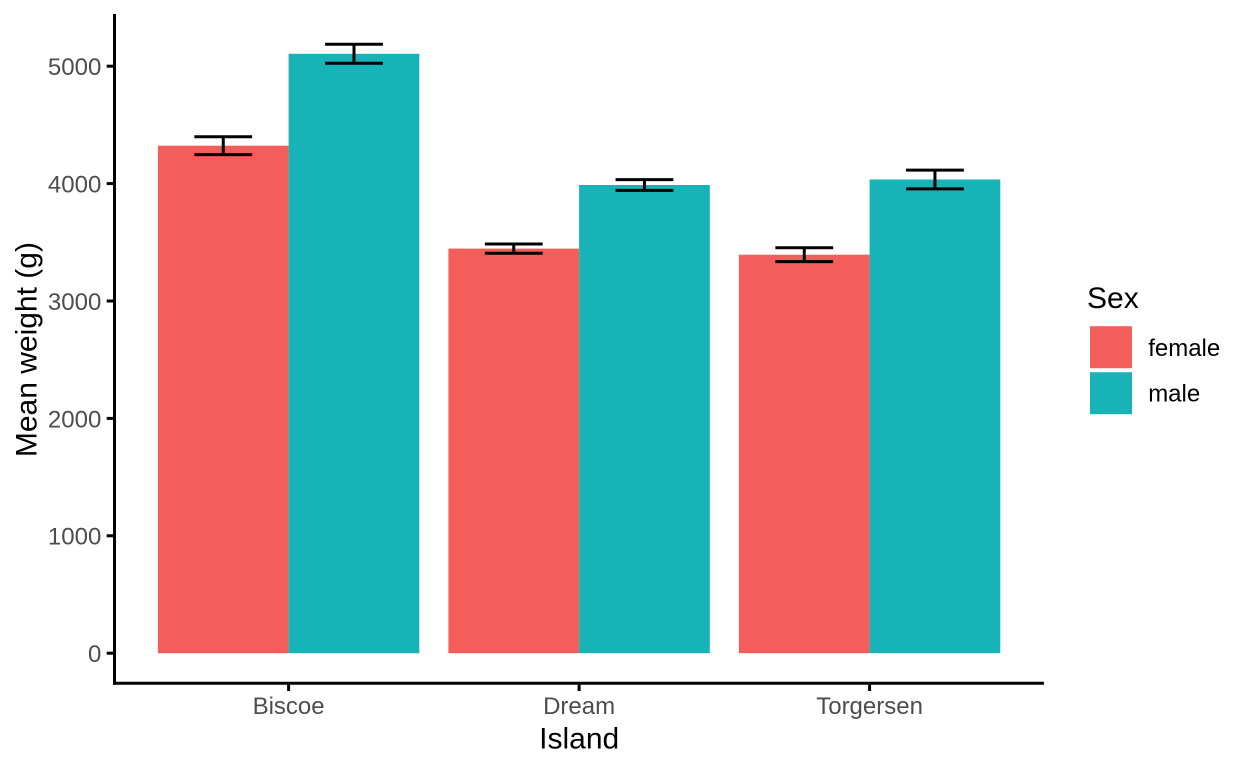 The height and width of the screenshot is (773, 1248). Describe the element at coordinates (1174, 394) in the screenshot. I see `svg-text: male` at that location.